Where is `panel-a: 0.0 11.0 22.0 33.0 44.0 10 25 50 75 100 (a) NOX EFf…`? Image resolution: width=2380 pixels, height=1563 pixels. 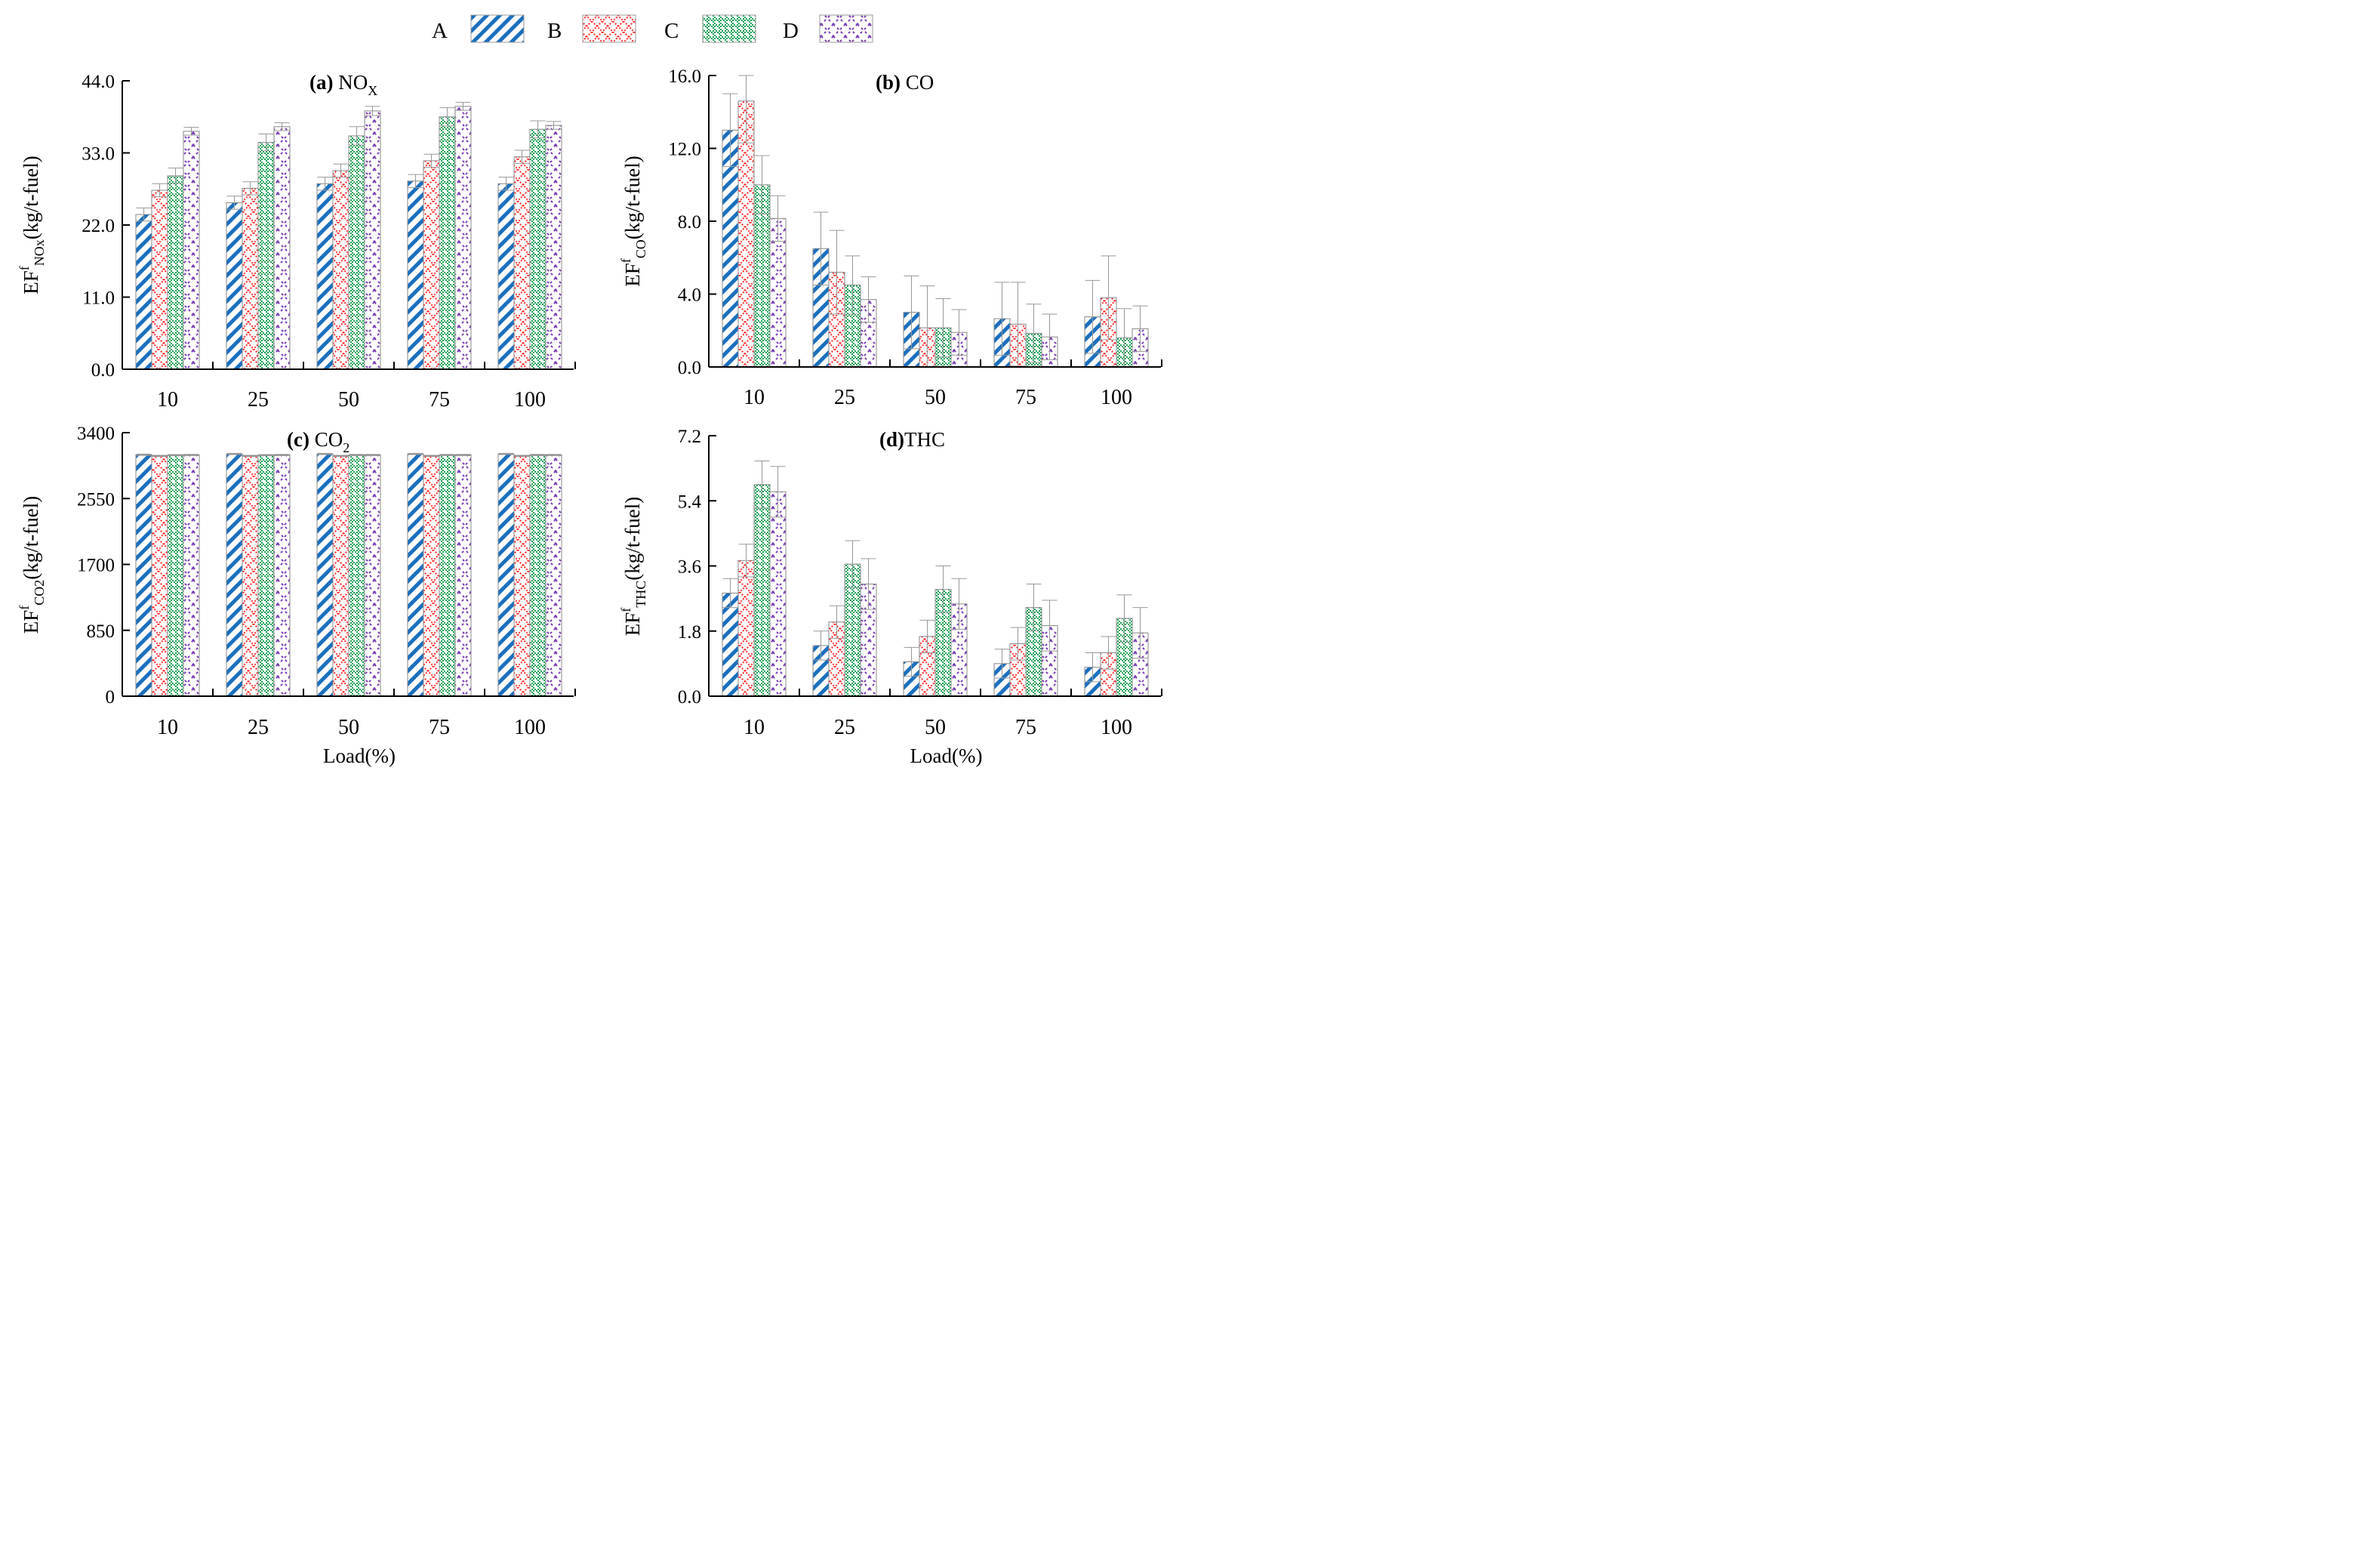 panel-a: 0.0 11.0 22.0 33.0 44.0 10 25 50 75 100 (a) NOX EFf… is located at coordinates (296, 241).